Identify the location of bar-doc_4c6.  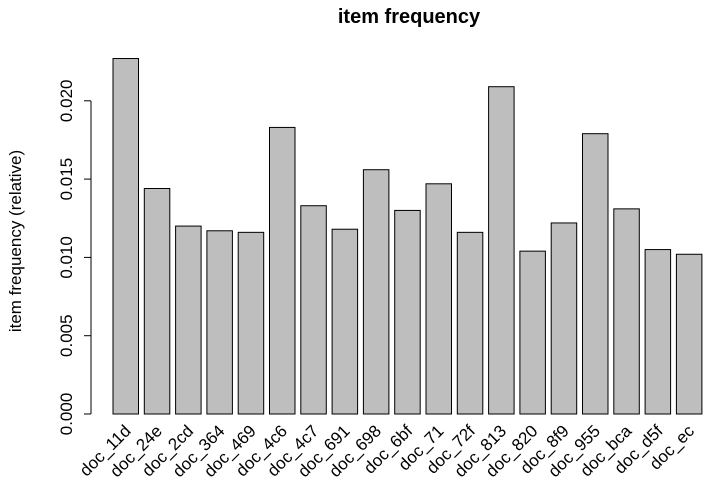
(282, 270).